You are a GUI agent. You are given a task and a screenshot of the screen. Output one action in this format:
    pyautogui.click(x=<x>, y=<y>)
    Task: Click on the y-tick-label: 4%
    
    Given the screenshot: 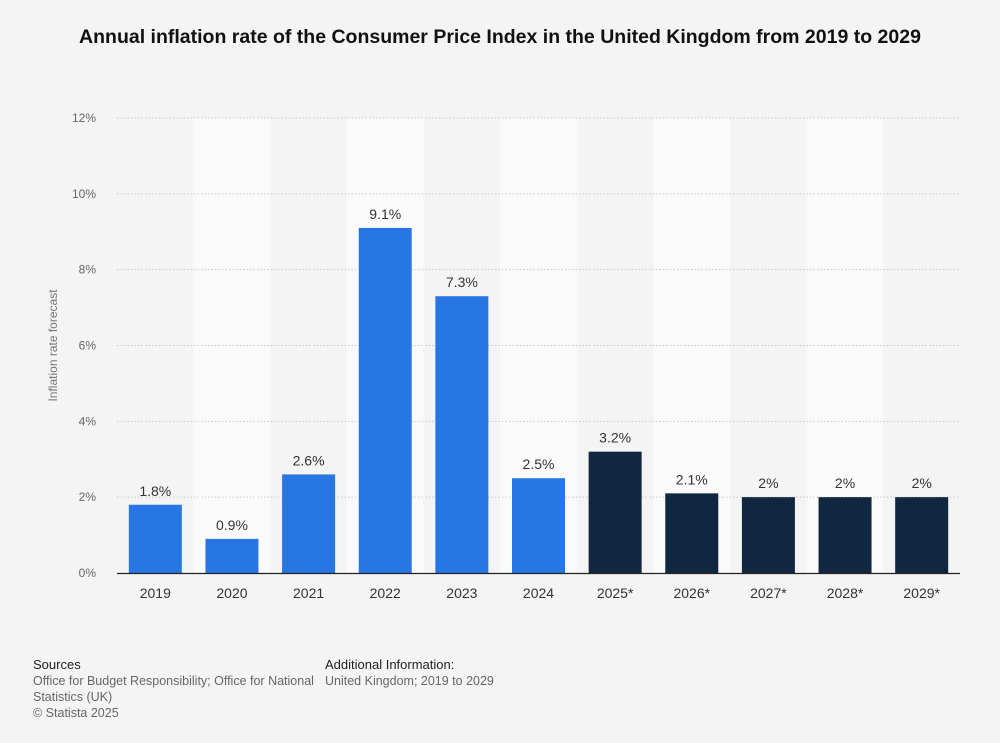 What is the action you would take?
    pyautogui.click(x=88, y=421)
    